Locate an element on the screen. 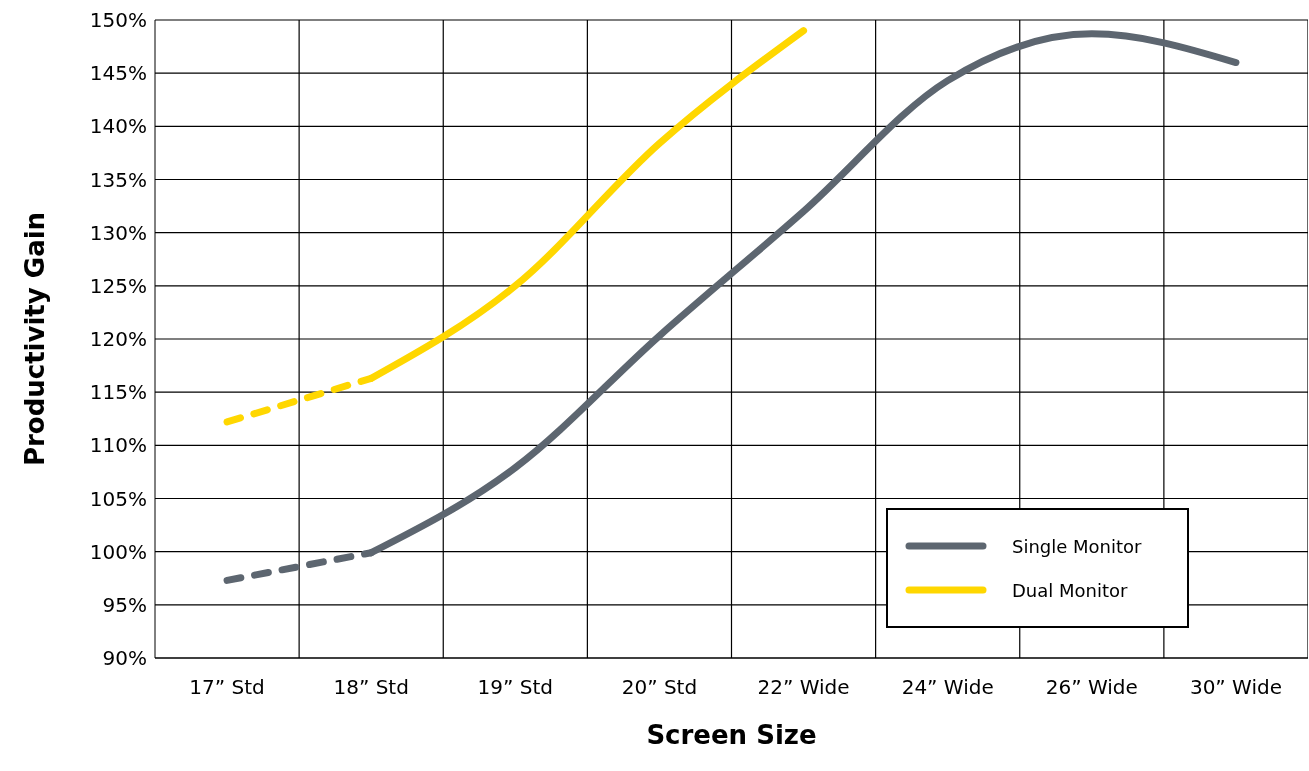  y-tick-label: 145% is located at coordinates (118, 73).